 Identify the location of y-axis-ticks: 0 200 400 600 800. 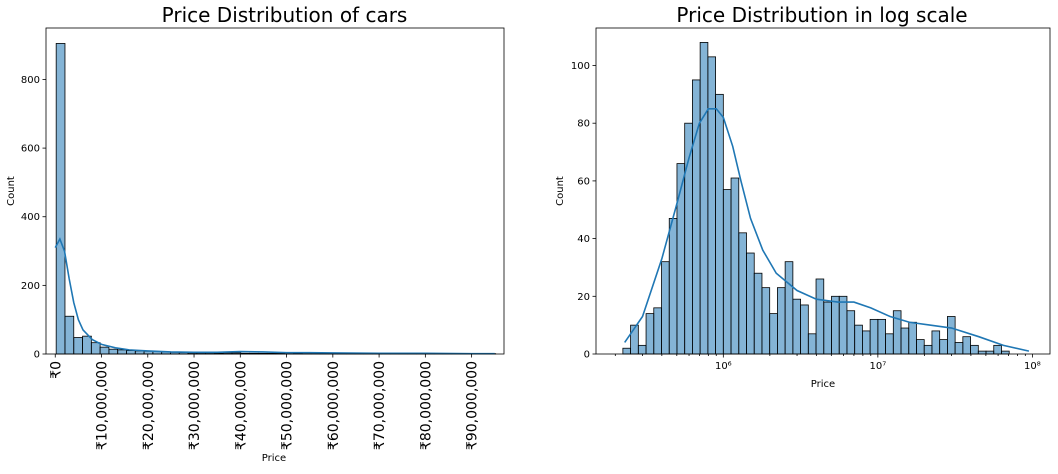
(33, 218).